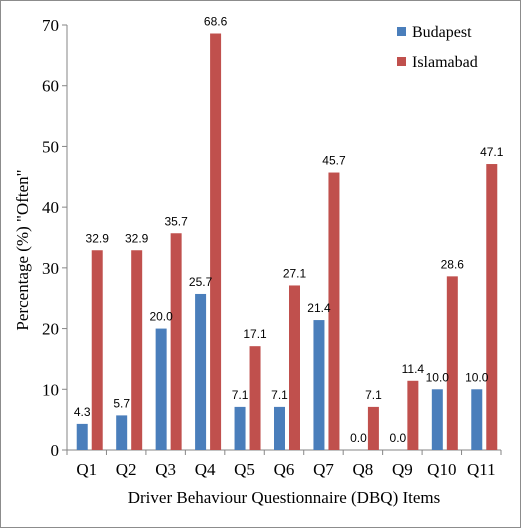 The image size is (521, 529). Describe the element at coordinates (98, 238) in the screenshot. I see `data-label-islamabad-q1: 32.9` at that location.